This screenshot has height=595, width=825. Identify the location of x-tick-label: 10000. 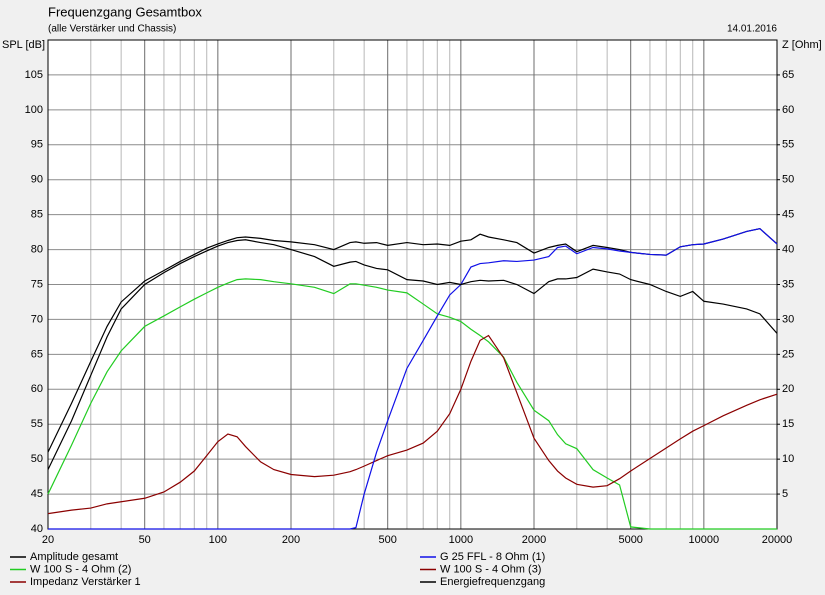
(704, 540).